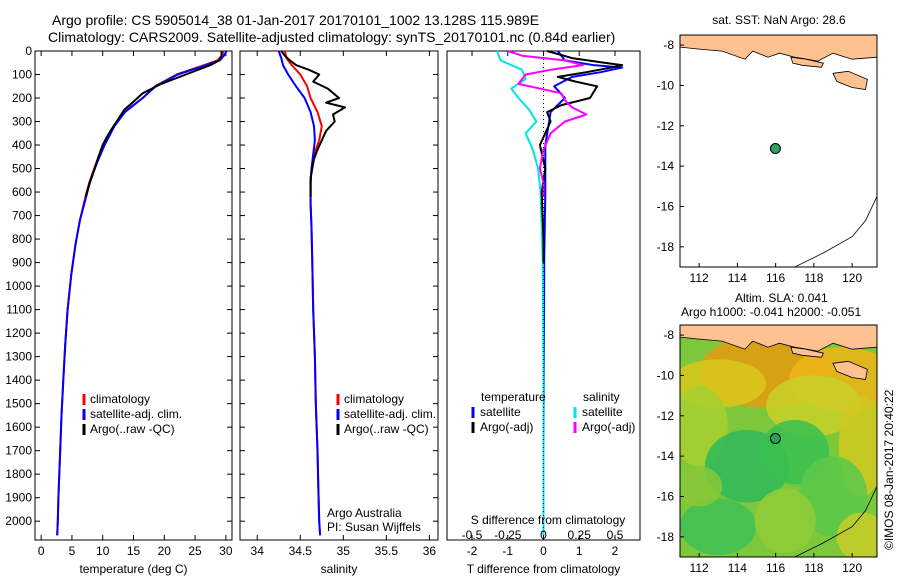  Describe the element at coordinates (548, 520) in the screenshot. I see `difference-xlabel2: S difference from climatology` at that location.